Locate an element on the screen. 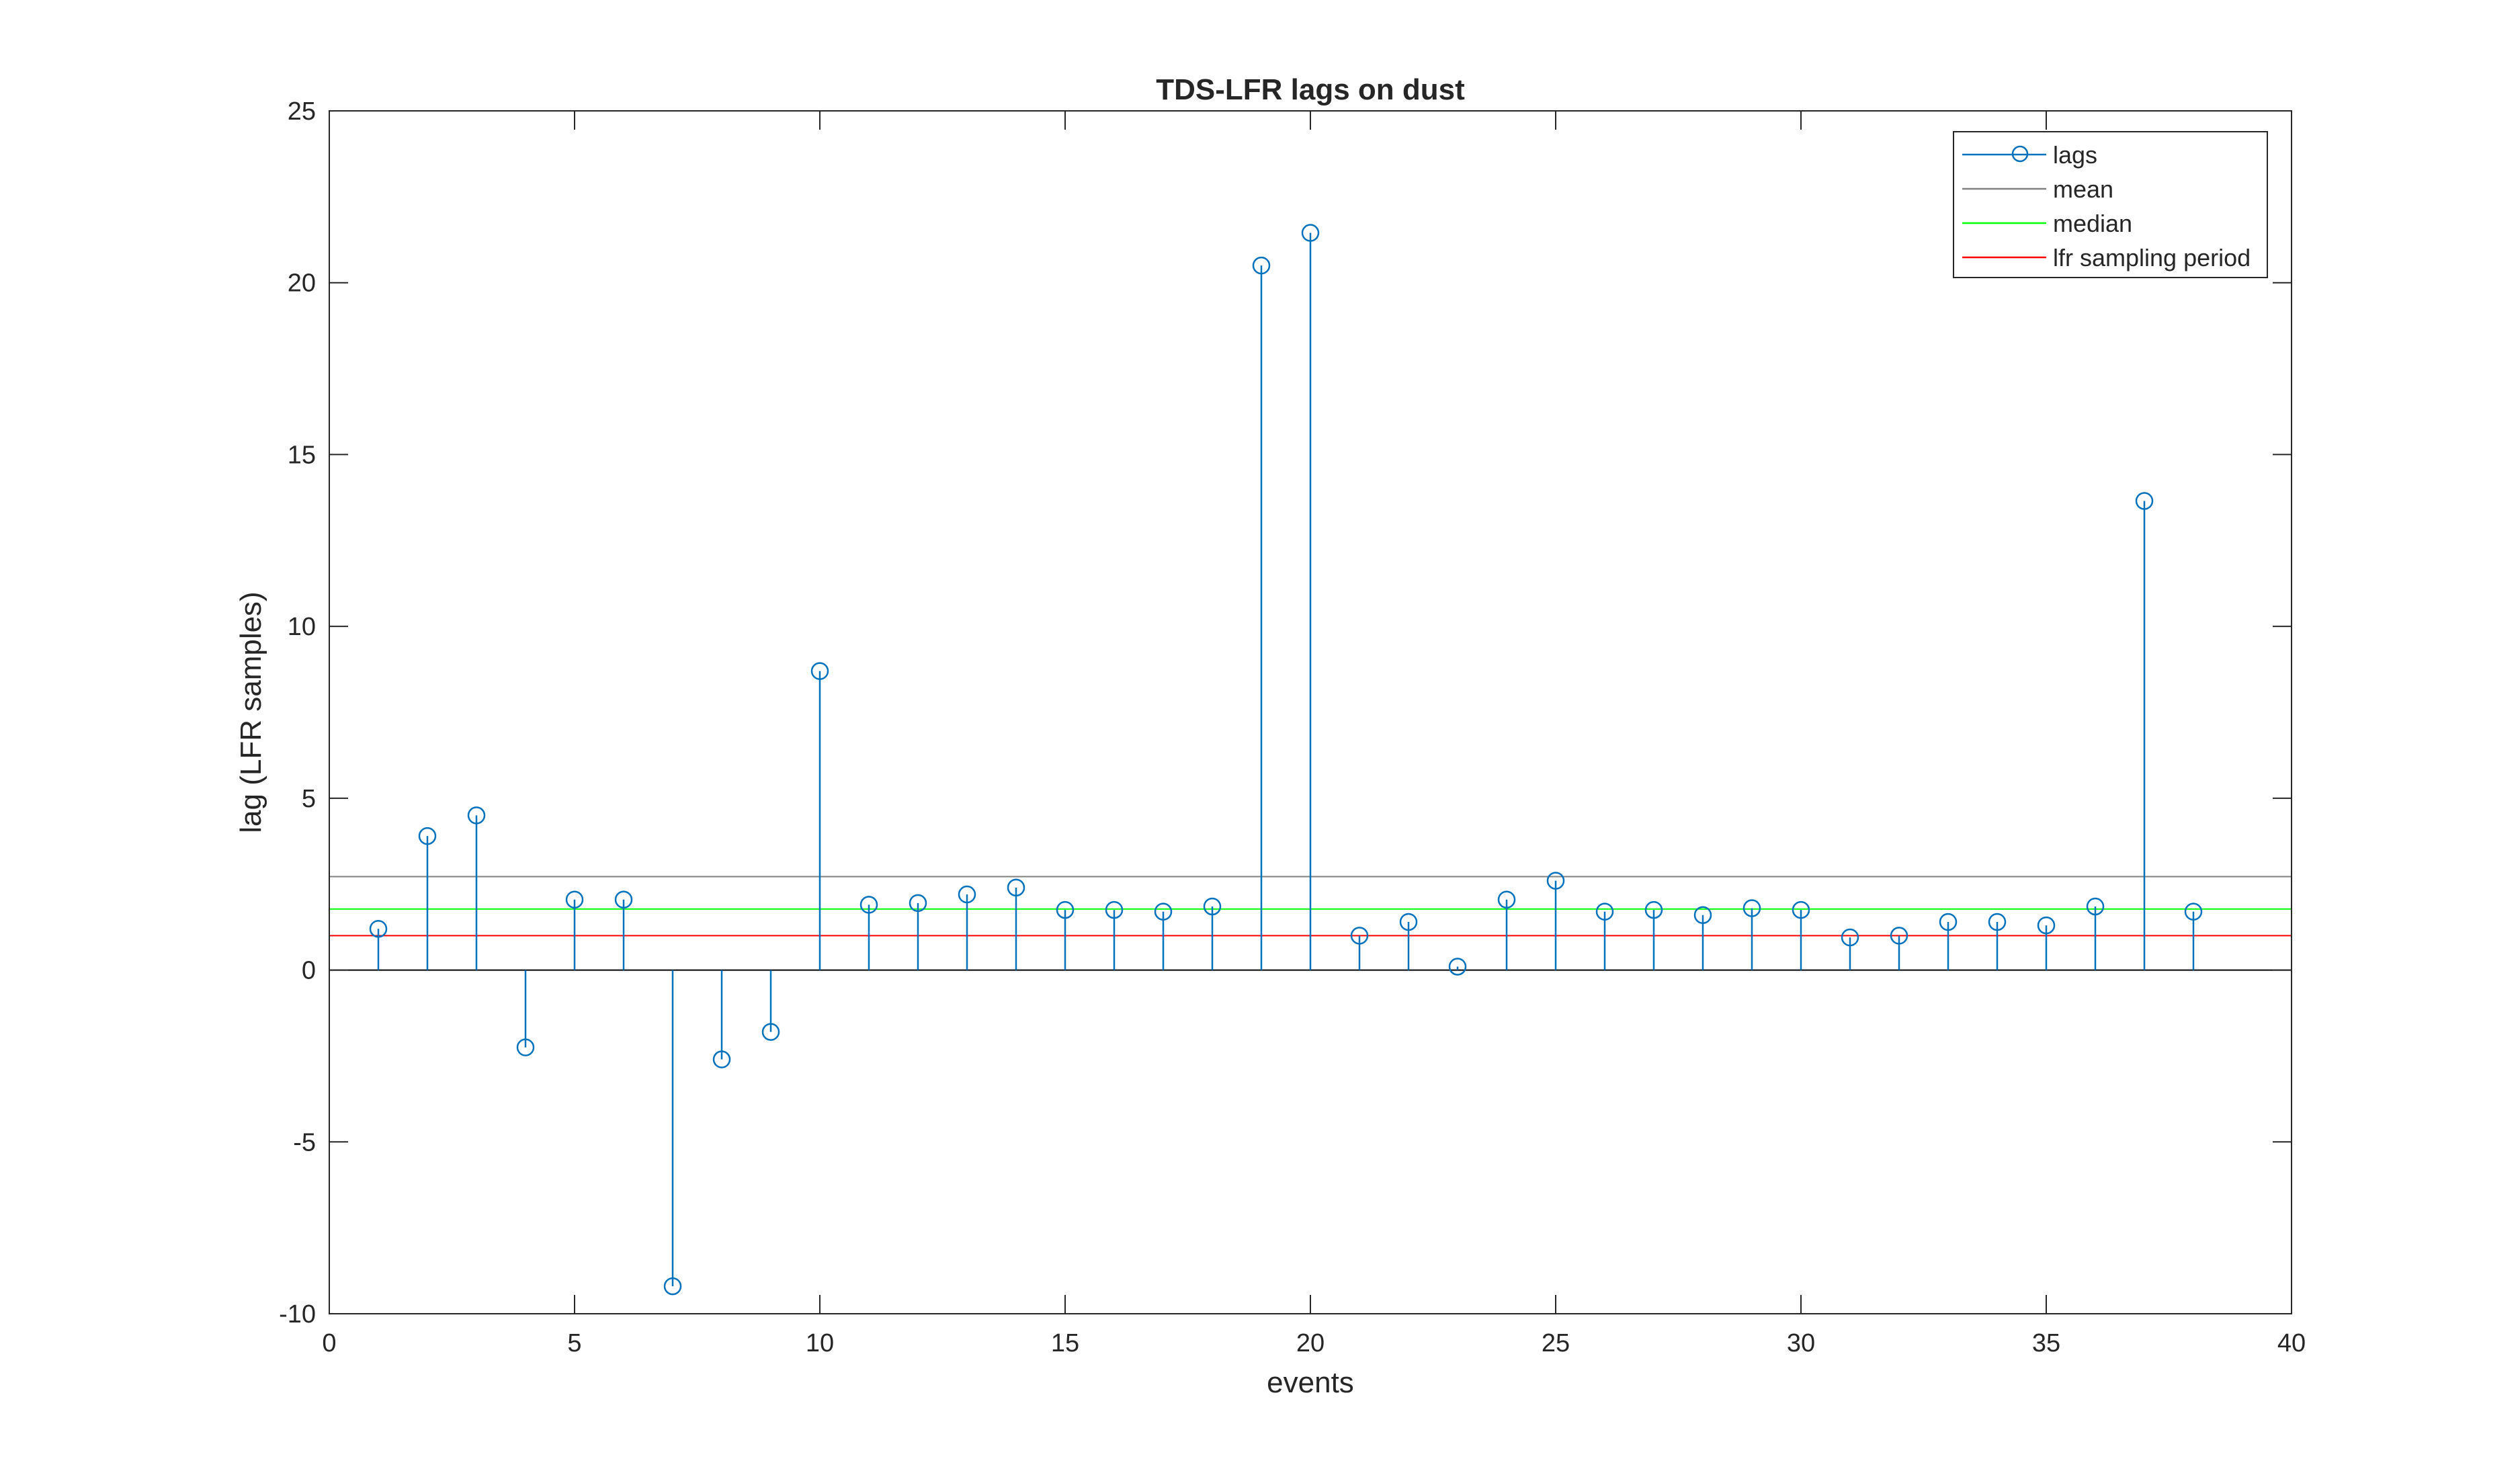 The height and width of the screenshot is (1473, 2520). legend-label-lags: lags is located at coordinates (2075, 155).